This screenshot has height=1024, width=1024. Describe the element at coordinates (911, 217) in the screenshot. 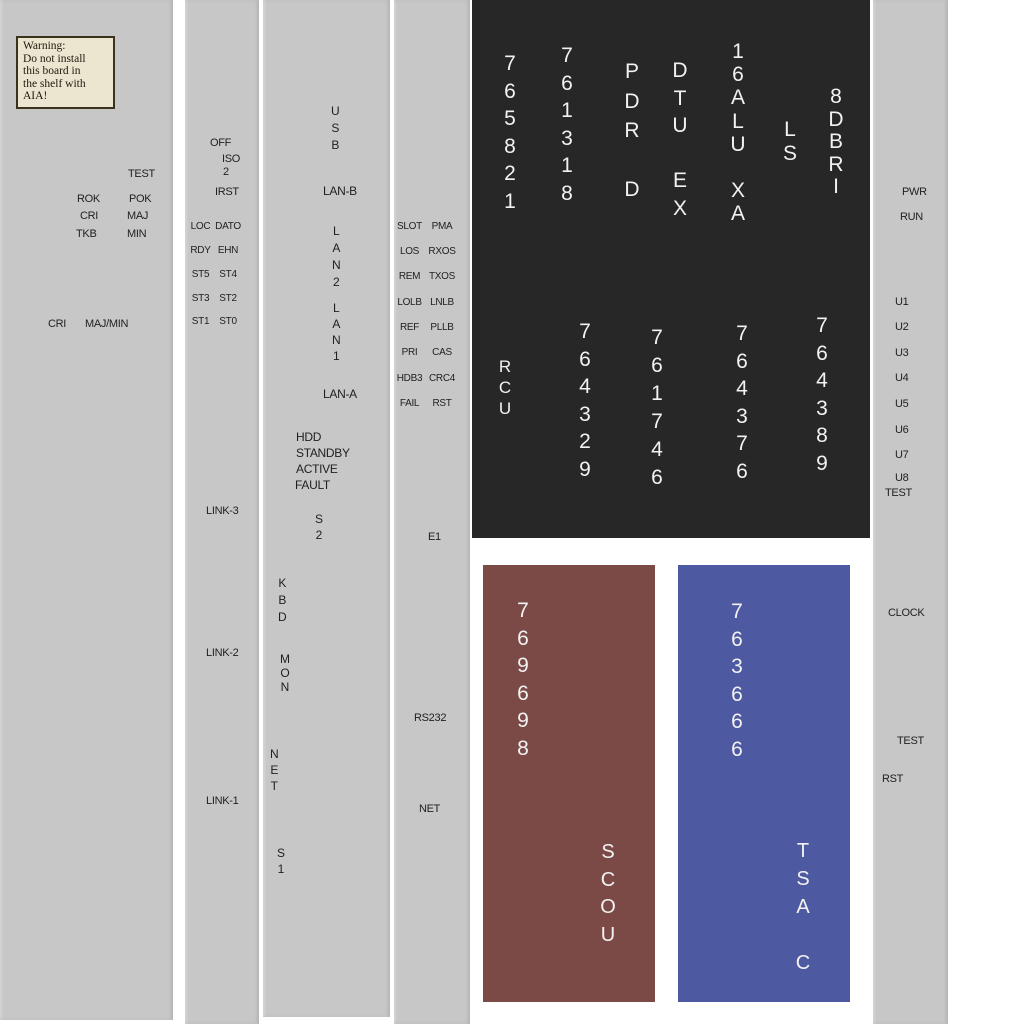

I see `led-label-run: RUN` at that location.